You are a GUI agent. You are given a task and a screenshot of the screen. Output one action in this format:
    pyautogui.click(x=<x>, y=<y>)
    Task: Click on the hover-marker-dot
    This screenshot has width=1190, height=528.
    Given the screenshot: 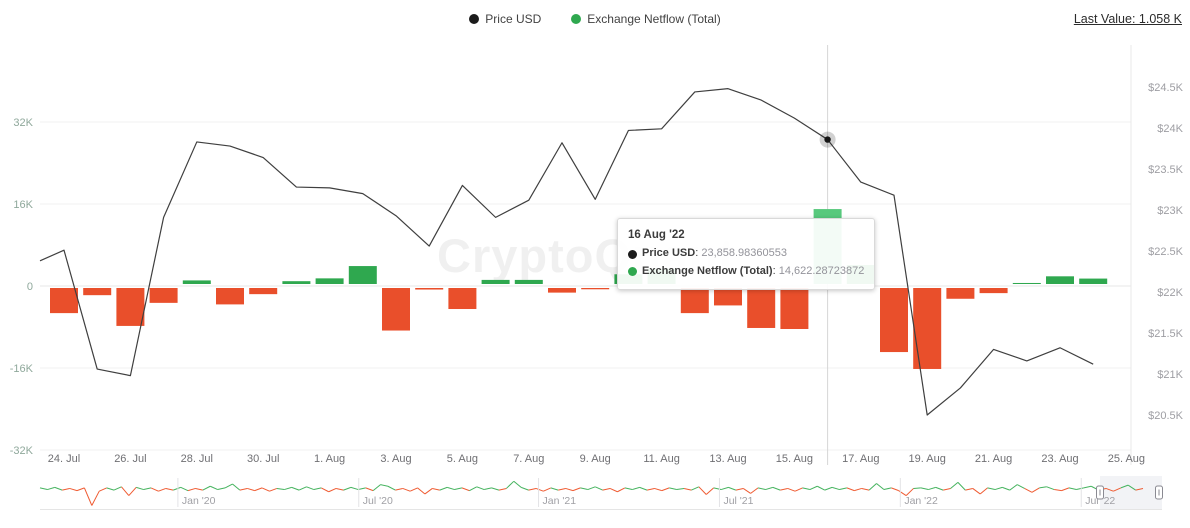 What is the action you would take?
    pyautogui.click(x=827, y=139)
    